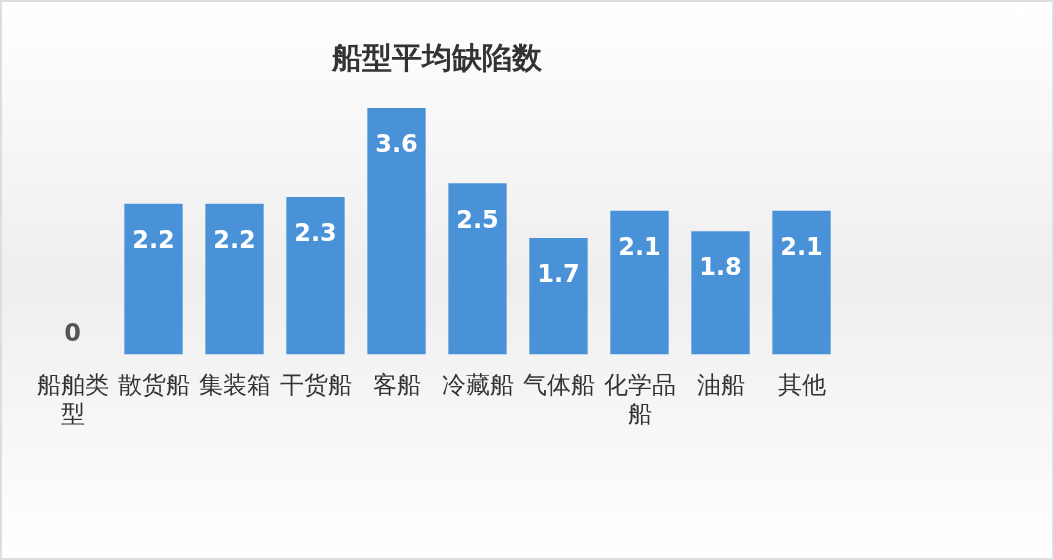  Describe the element at coordinates (153, 385) in the screenshot. I see `x-tick-label: 散货船` at that location.